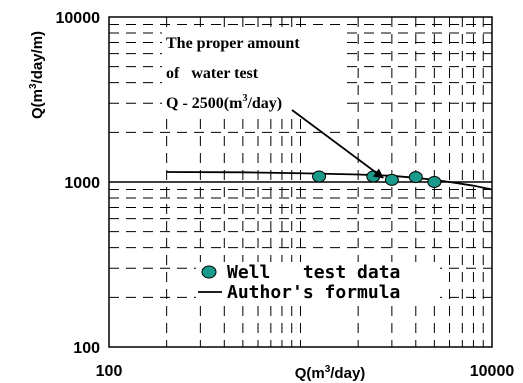 This screenshot has width=523, height=383. Describe the element at coordinates (86, 348) in the screenshot. I see `y-tick-label: 100` at that location.